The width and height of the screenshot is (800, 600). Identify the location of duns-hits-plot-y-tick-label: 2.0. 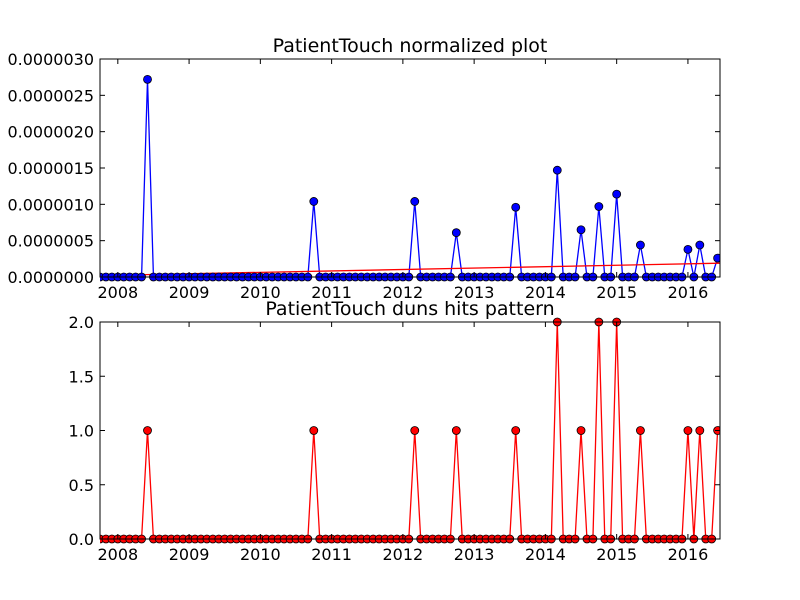
(81, 322).